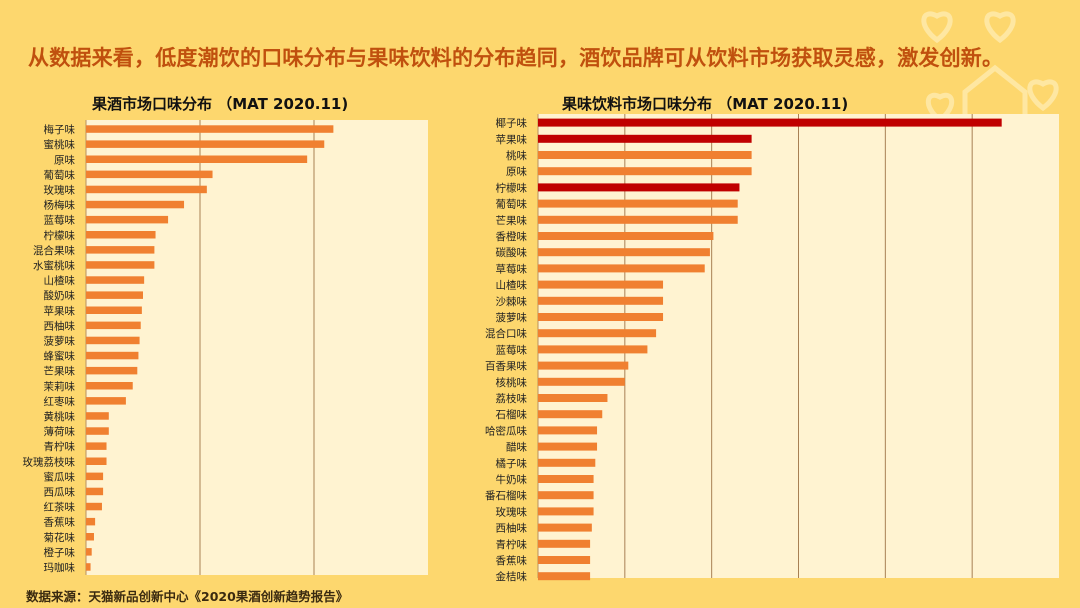 The image size is (1080, 608). I want to click on left-category-label: 青柠味, so click(60, 446).